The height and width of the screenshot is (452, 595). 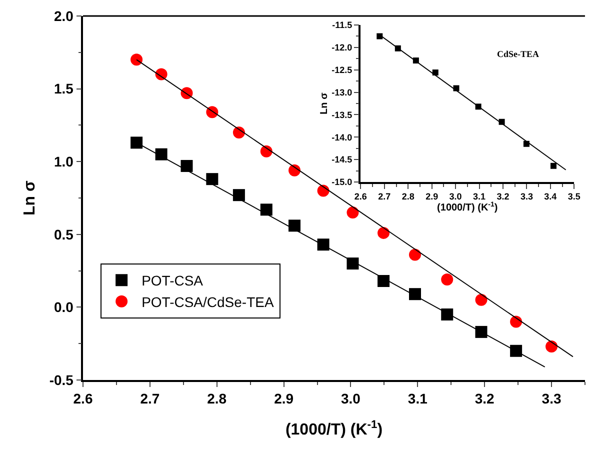 What do you see at coordinates (64, 162) in the screenshot?
I see `y-tick-label: 1.0` at bounding box center [64, 162].